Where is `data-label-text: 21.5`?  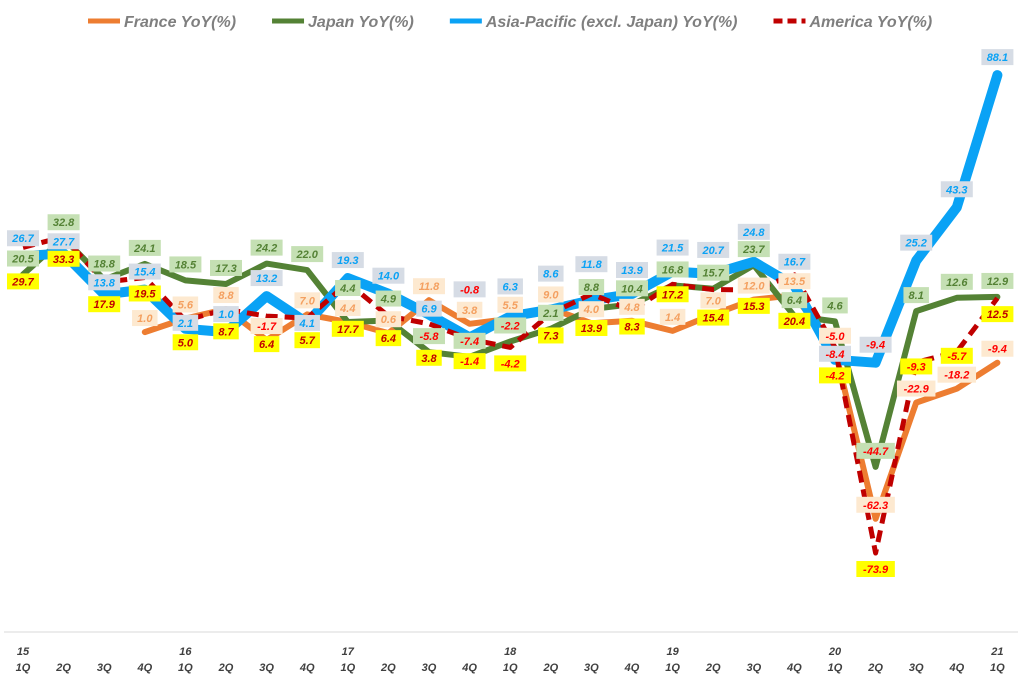 data-label-text: 21.5 is located at coordinates (672, 249).